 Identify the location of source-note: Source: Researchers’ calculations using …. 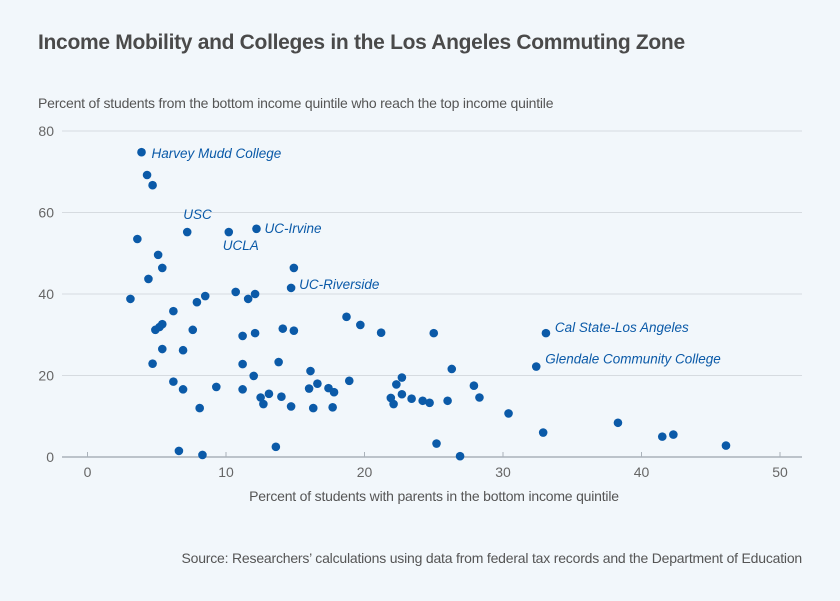
(491, 558).